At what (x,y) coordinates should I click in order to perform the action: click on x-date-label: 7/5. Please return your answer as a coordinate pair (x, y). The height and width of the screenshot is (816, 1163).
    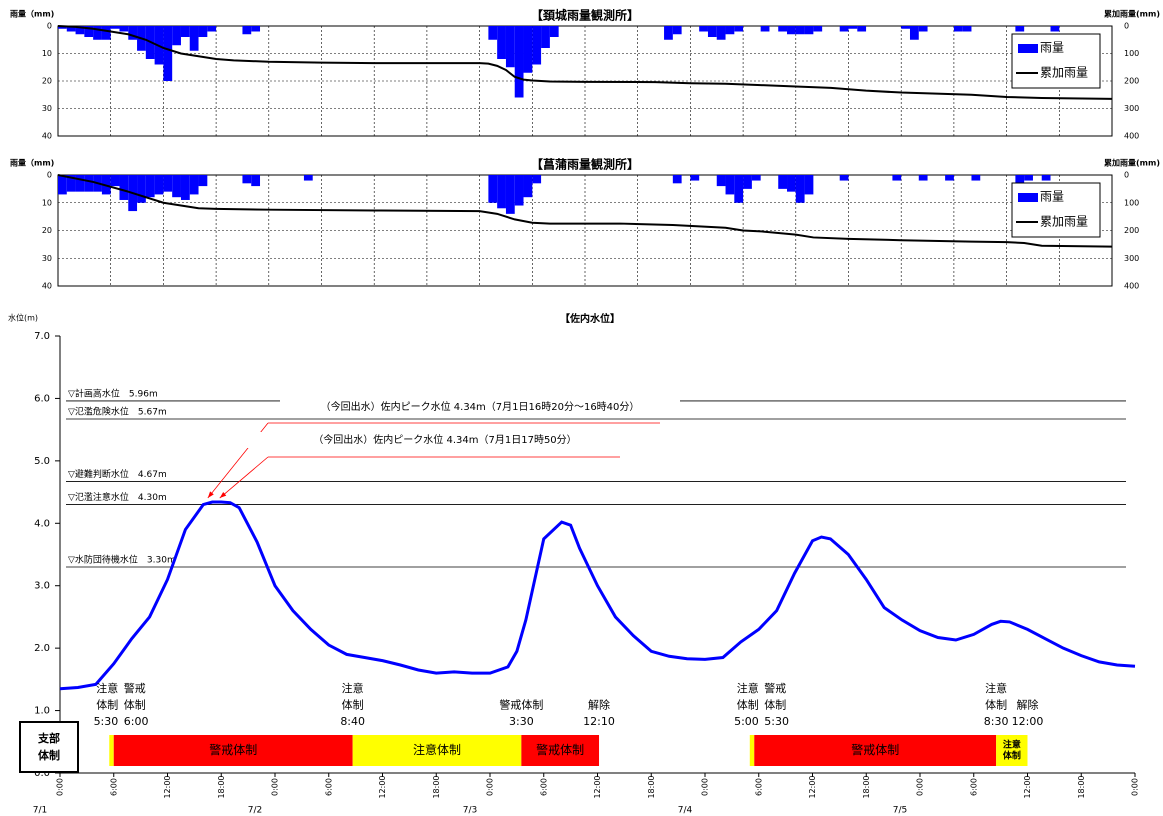
    Looking at the image, I should click on (900, 811).